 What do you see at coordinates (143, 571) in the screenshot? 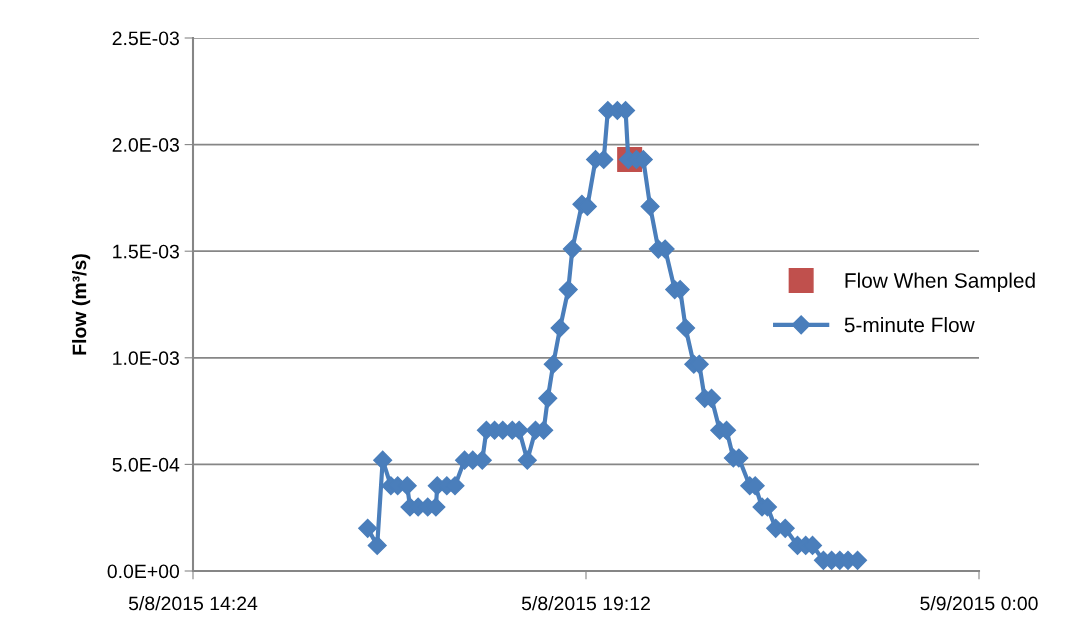
I see `y-tick-label: 0.0E+00` at bounding box center [143, 571].